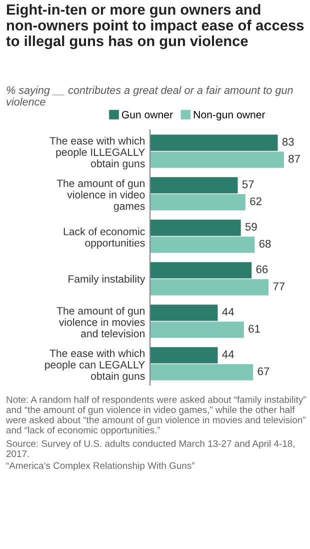 The height and width of the screenshot is (549, 310). Describe the element at coordinates (248, 184) in the screenshot. I see `data-label: 57` at that location.